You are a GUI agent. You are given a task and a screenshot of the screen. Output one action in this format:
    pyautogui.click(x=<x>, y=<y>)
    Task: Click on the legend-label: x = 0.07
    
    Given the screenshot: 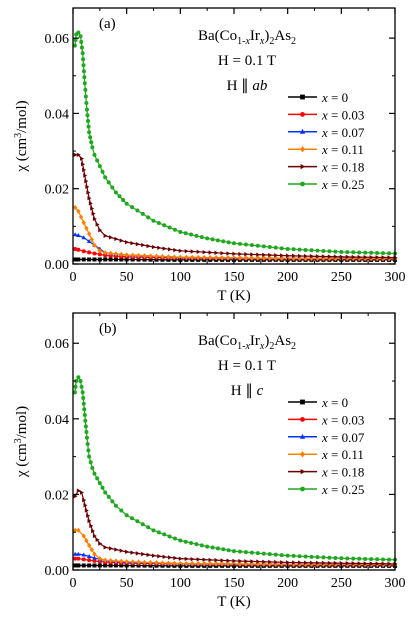 What is the action you would take?
    pyautogui.click(x=343, y=132)
    